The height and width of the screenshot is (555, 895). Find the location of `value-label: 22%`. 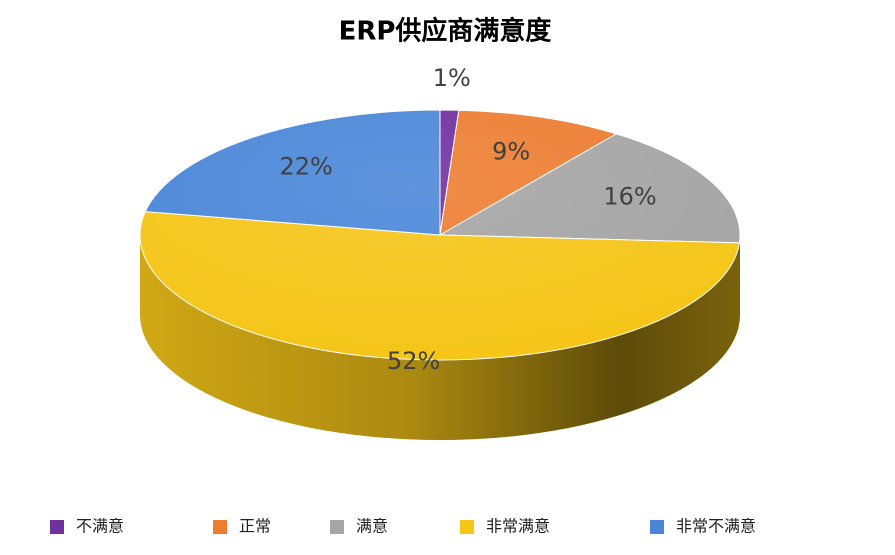

value-label: 22% is located at coordinates (305, 167).